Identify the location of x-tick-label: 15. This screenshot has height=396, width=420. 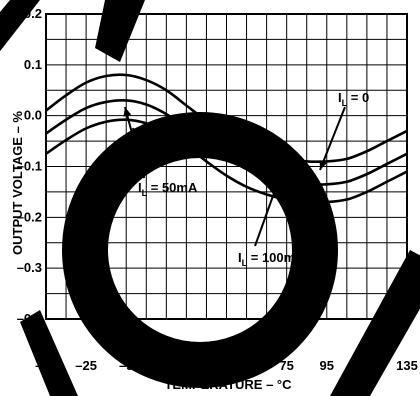
(166, 365).